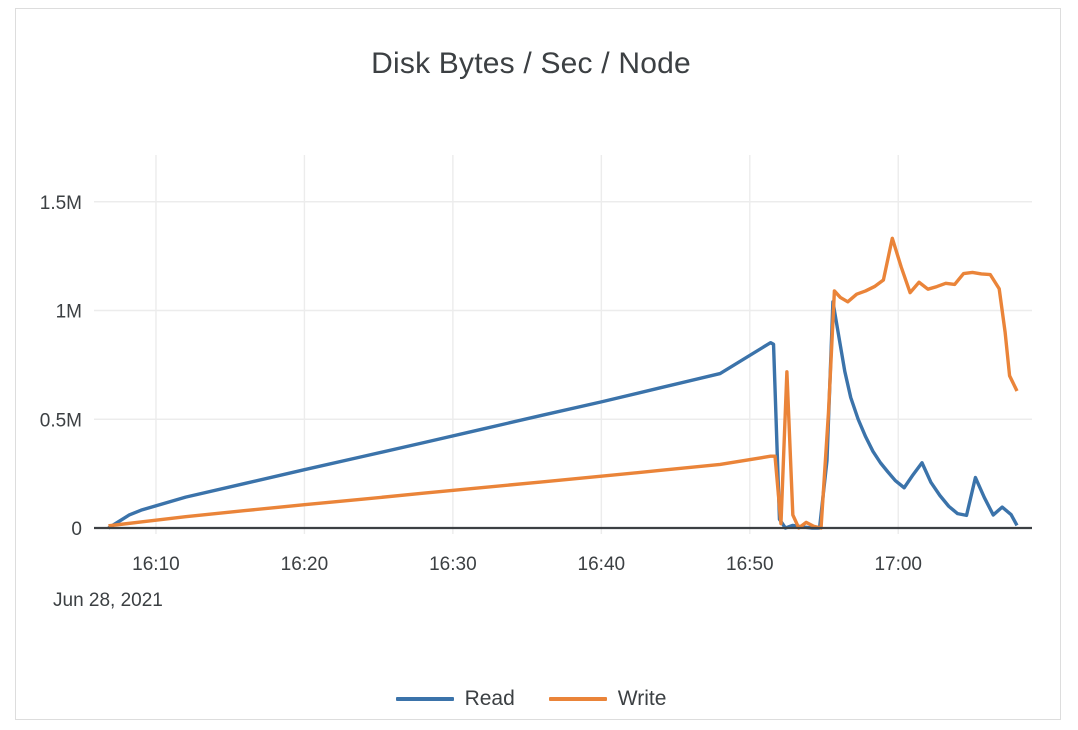 The width and height of the screenshot is (1078, 730). Describe the element at coordinates (602, 564) in the screenshot. I see `x-tick-label: 16:40` at that location.